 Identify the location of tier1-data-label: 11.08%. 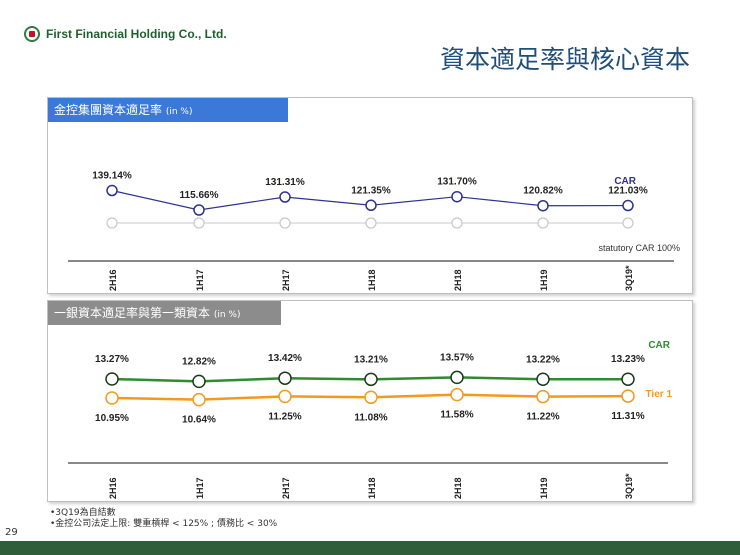
(370, 417).